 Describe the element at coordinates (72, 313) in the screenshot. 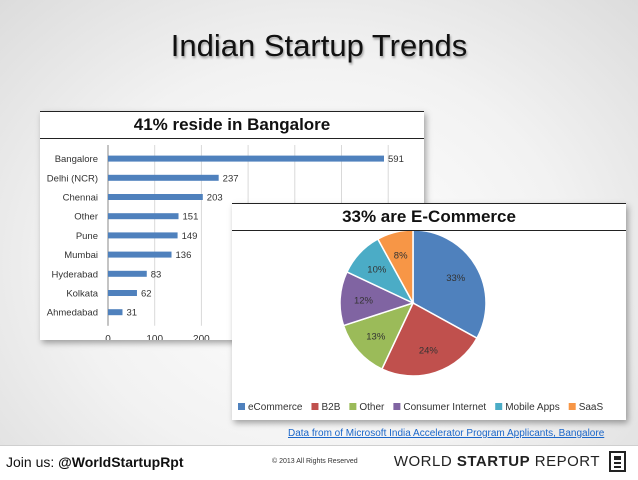

I see `category-label: Ahmedabad` at that location.